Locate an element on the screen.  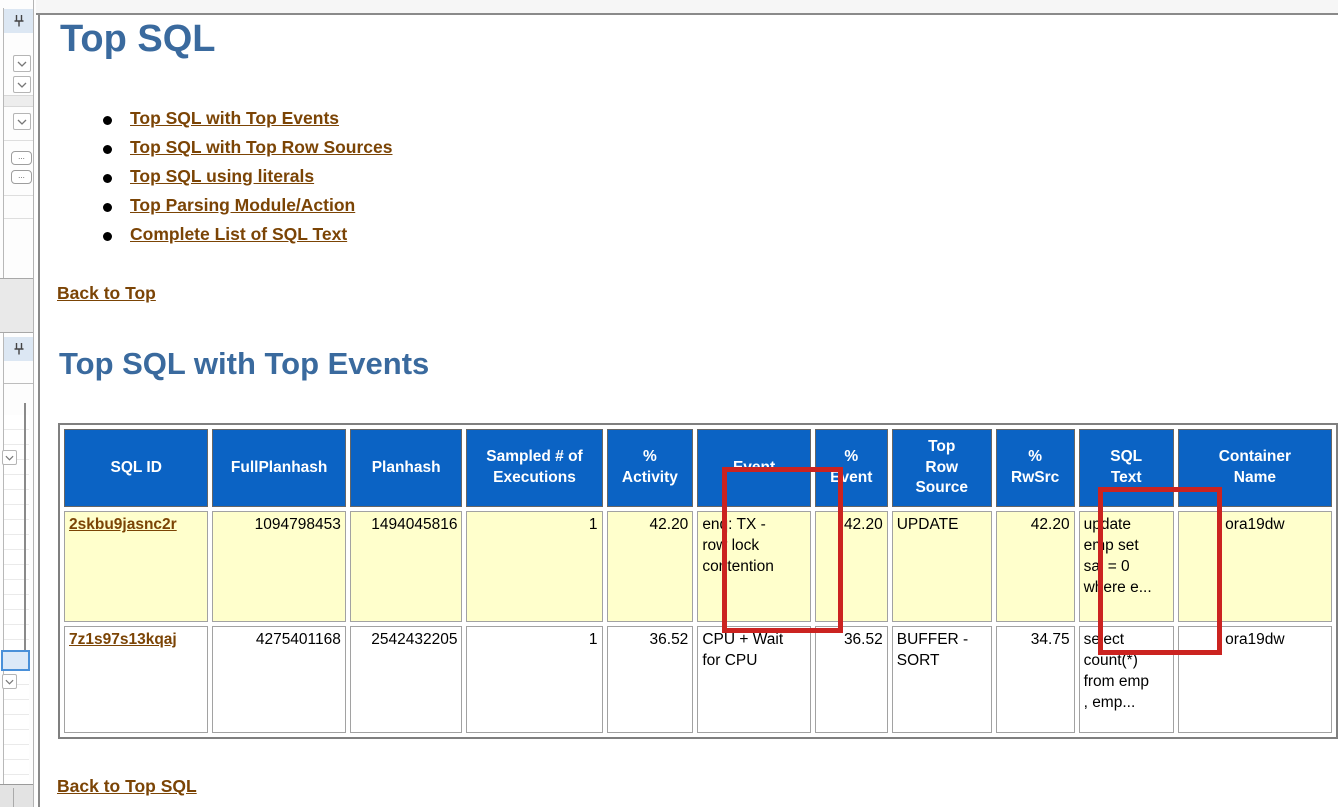
collapsed-panel is located at coordinates (16, 305).